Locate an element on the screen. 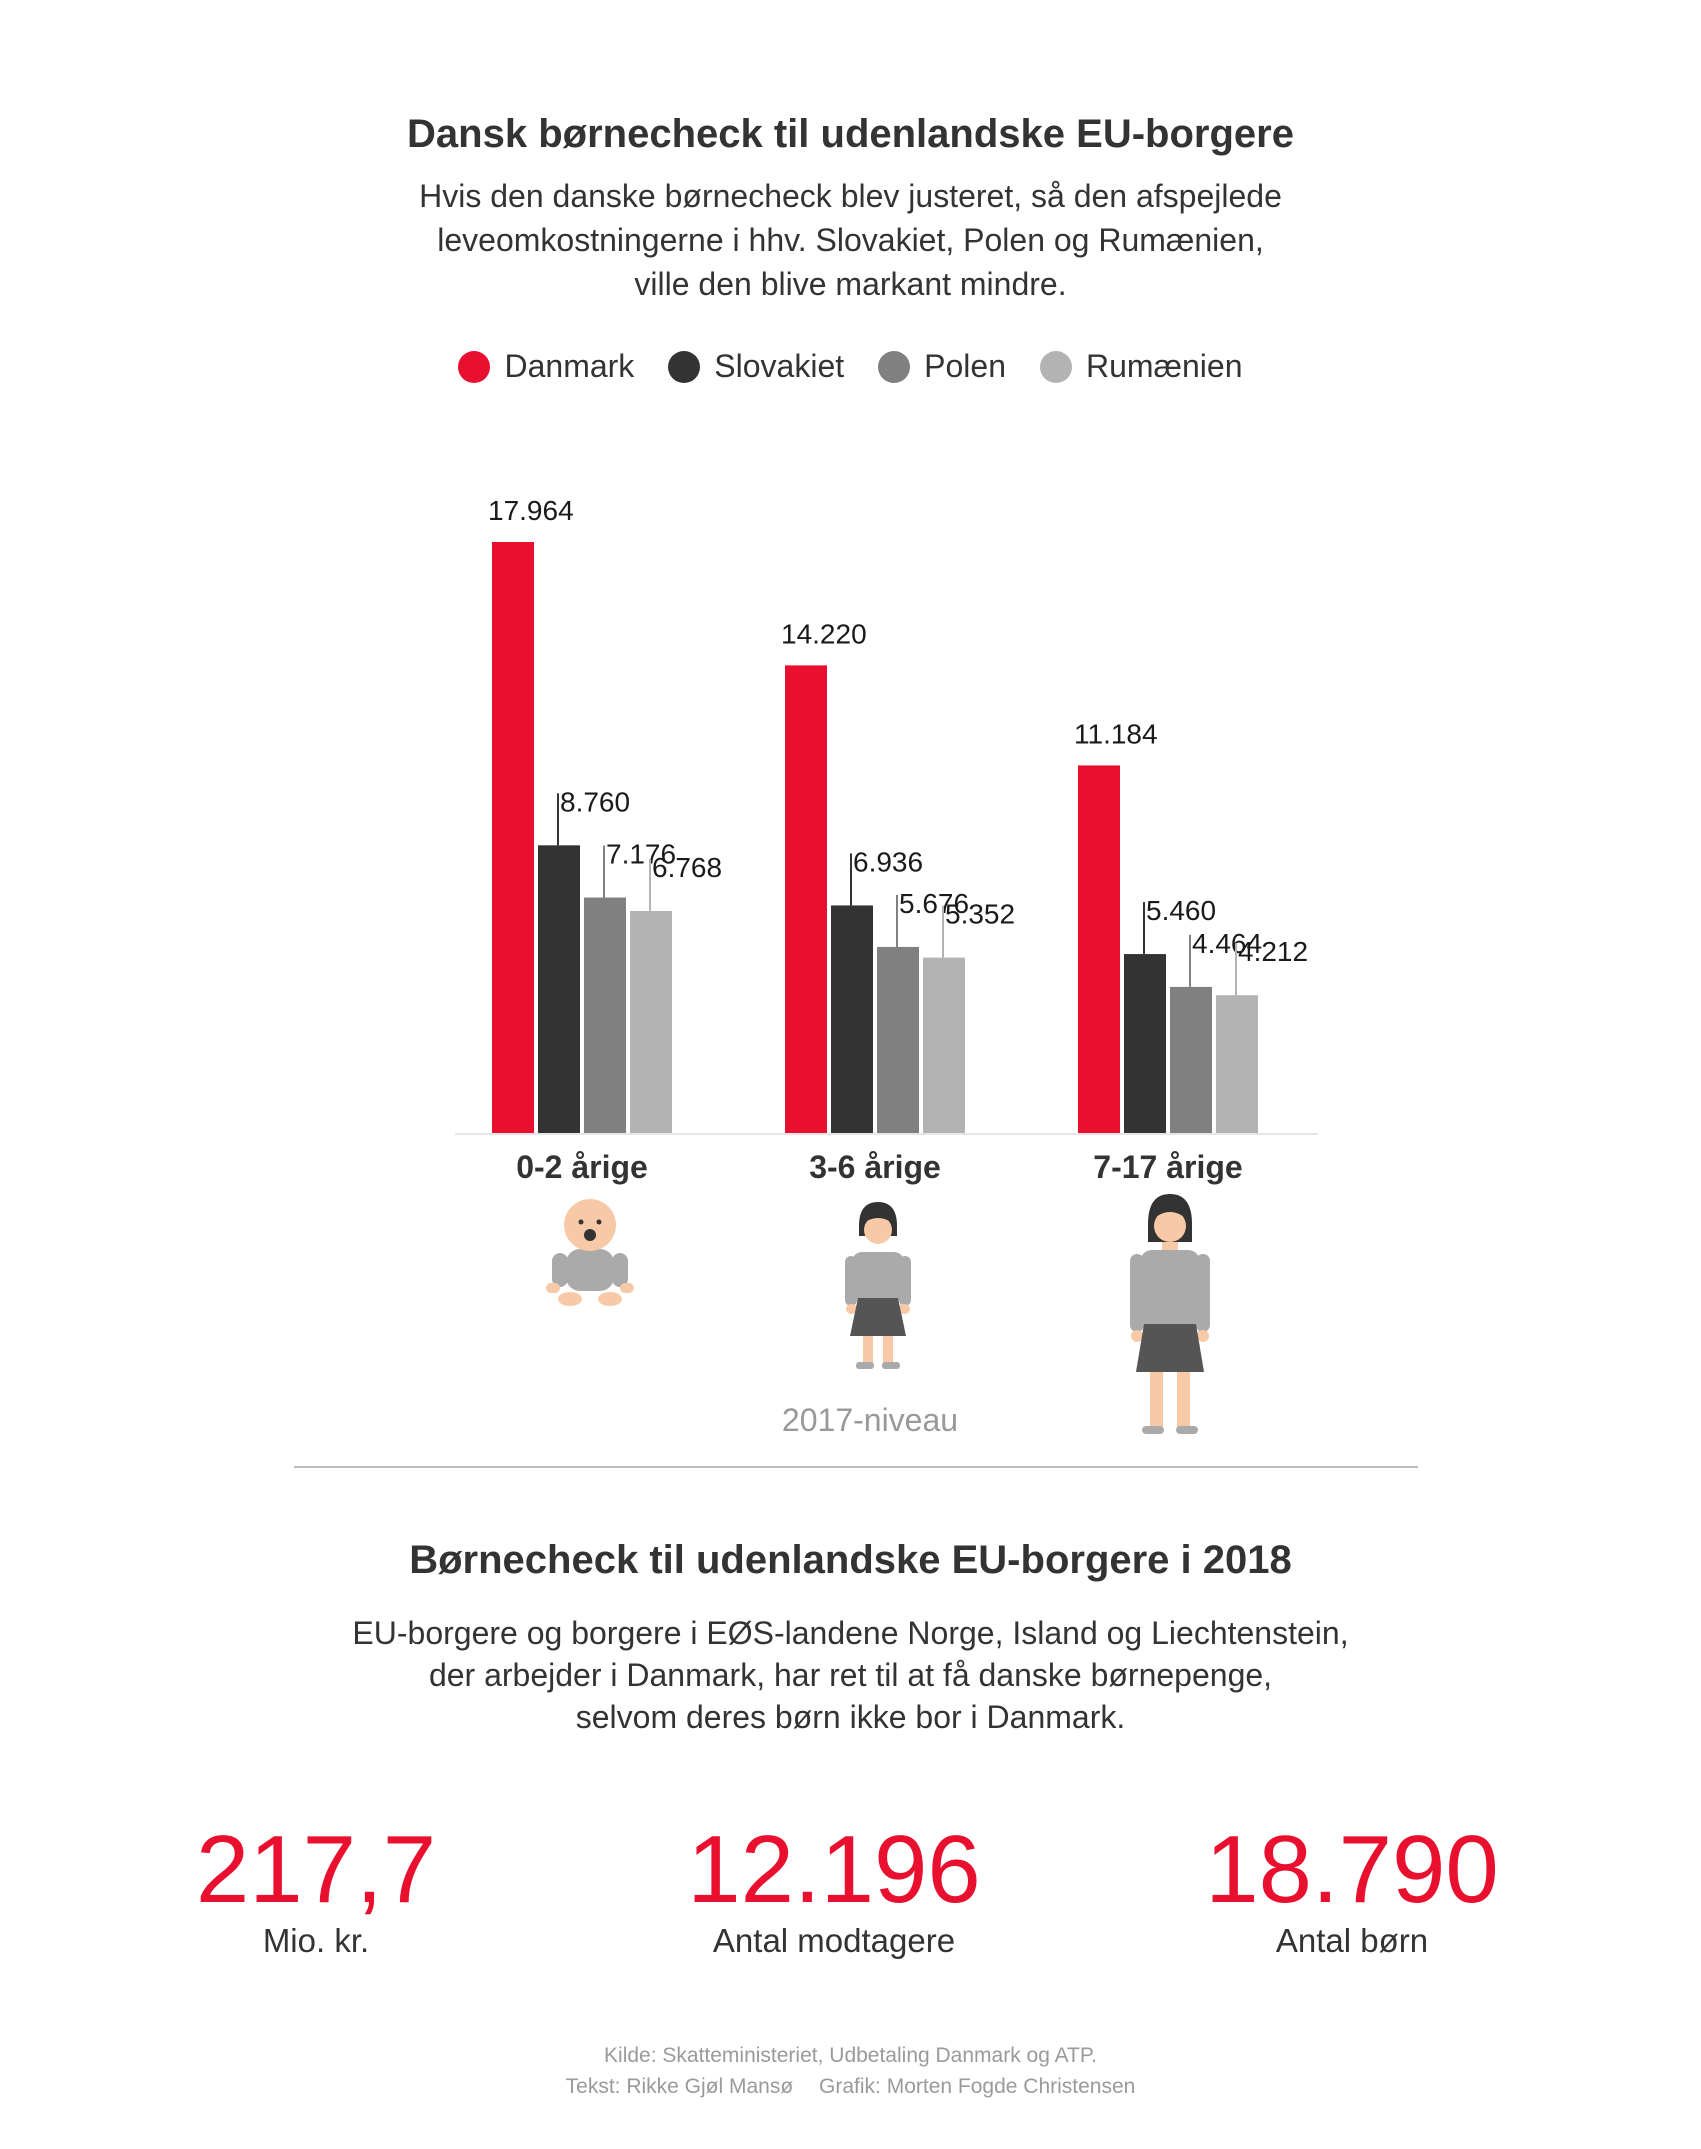 The height and width of the screenshot is (2149, 1701). data-label: 5.676 is located at coordinates (934, 903).